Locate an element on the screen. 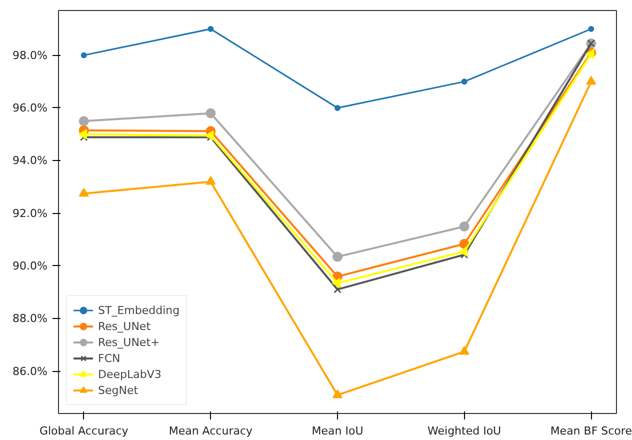  y-tick-label: 90.0% is located at coordinates (30, 265).